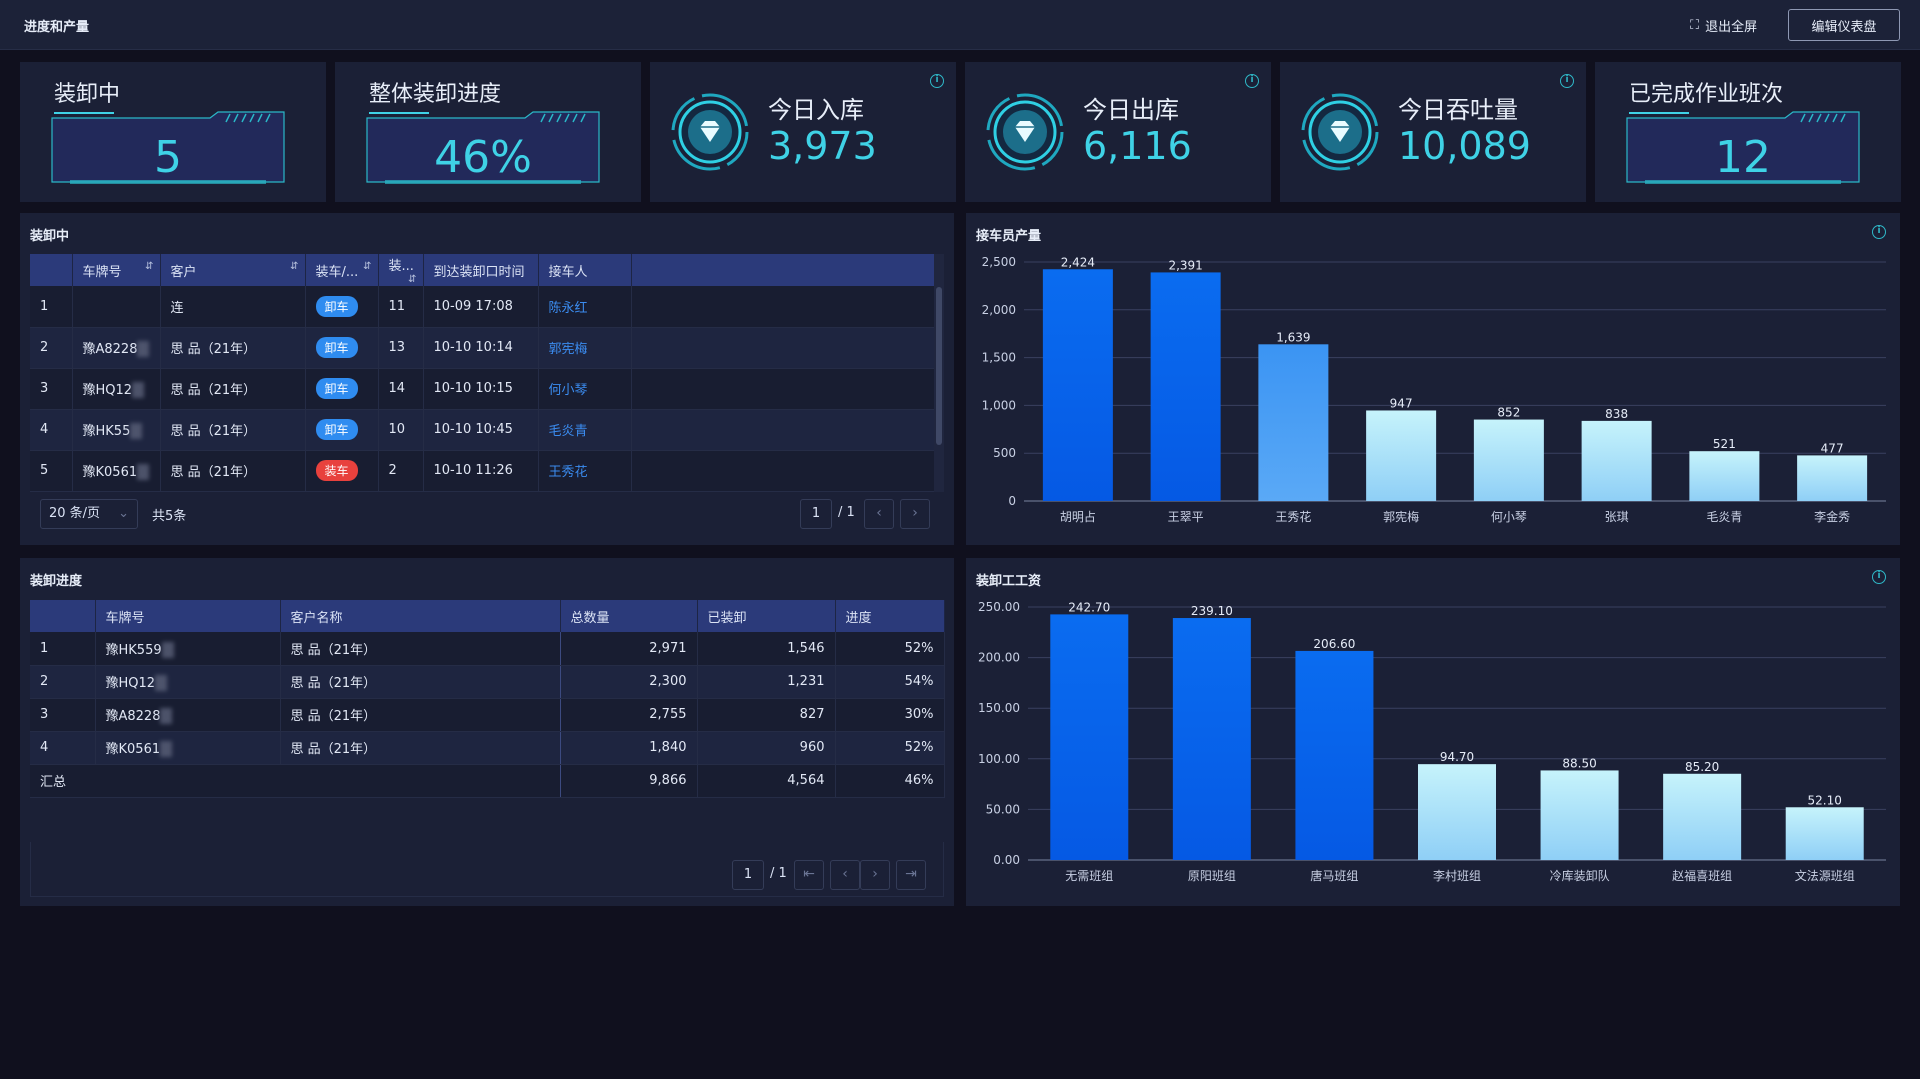 This screenshot has height=1079, width=1920. Describe the element at coordinates (568, 390) in the screenshot. I see `receiver-link: 何小琴` at that location.